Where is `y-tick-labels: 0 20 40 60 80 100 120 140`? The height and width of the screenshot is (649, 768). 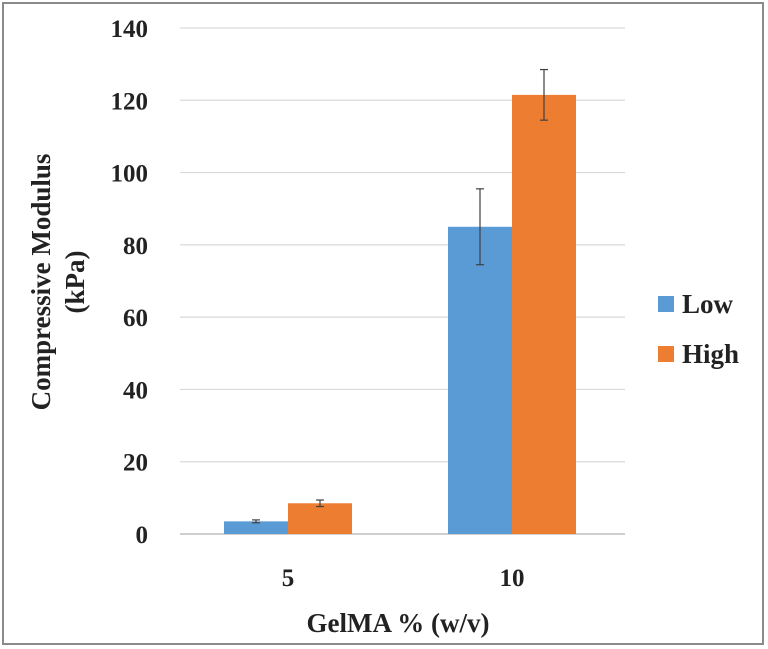 y-tick-labels: 0 20 40 60 80 100 120 140 is located at coordinates (130, 282).